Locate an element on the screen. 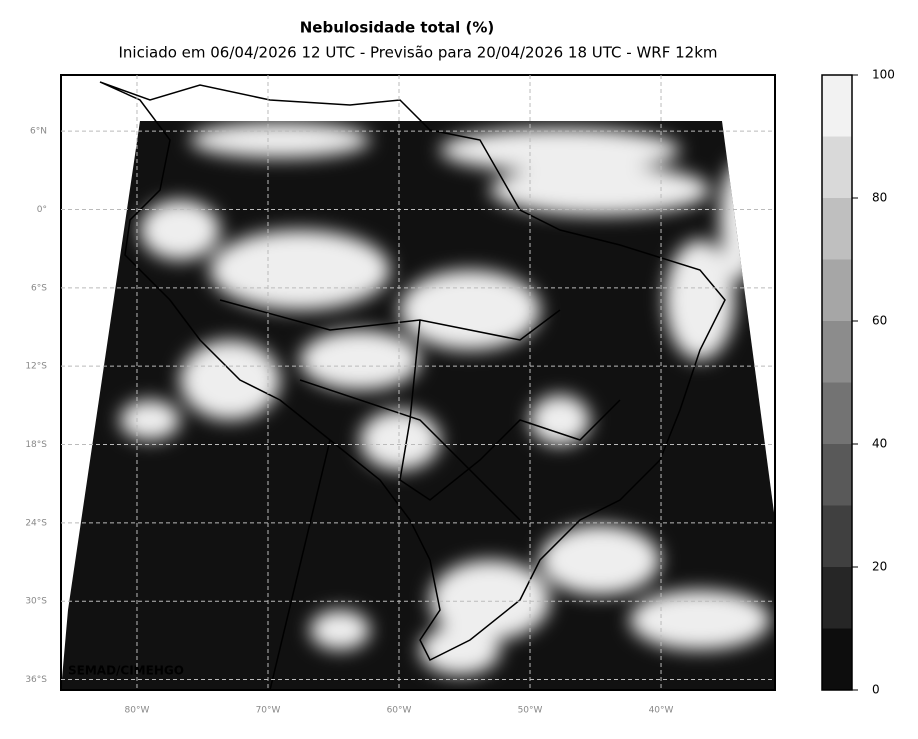  x-tick-label: 40°W is located at coordinates (661, 711).